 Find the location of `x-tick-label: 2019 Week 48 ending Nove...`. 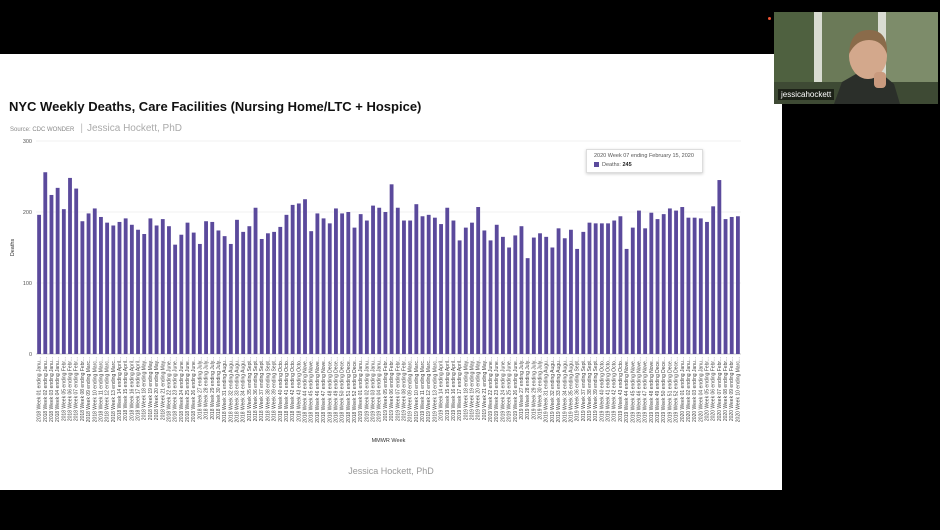

x-tick-label: 2019 Week 48 ending Nove... is located at coordinates (652, 390).